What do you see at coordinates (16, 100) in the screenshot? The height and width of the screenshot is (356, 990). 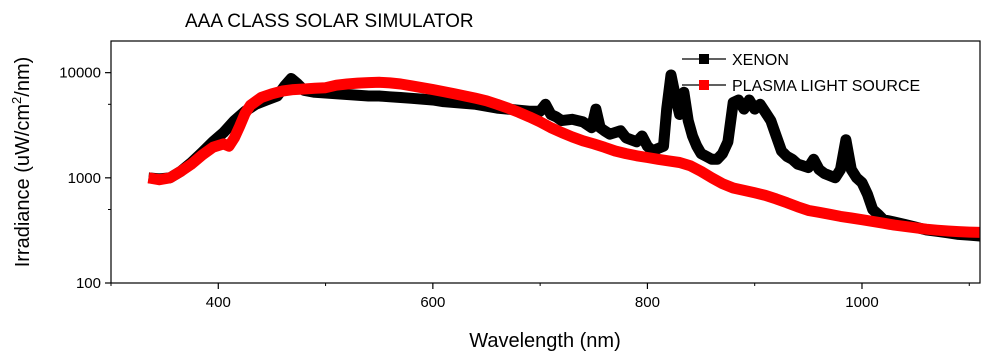 I see `y-axis-title-superscript: 2` at bounding box center [16, 100].